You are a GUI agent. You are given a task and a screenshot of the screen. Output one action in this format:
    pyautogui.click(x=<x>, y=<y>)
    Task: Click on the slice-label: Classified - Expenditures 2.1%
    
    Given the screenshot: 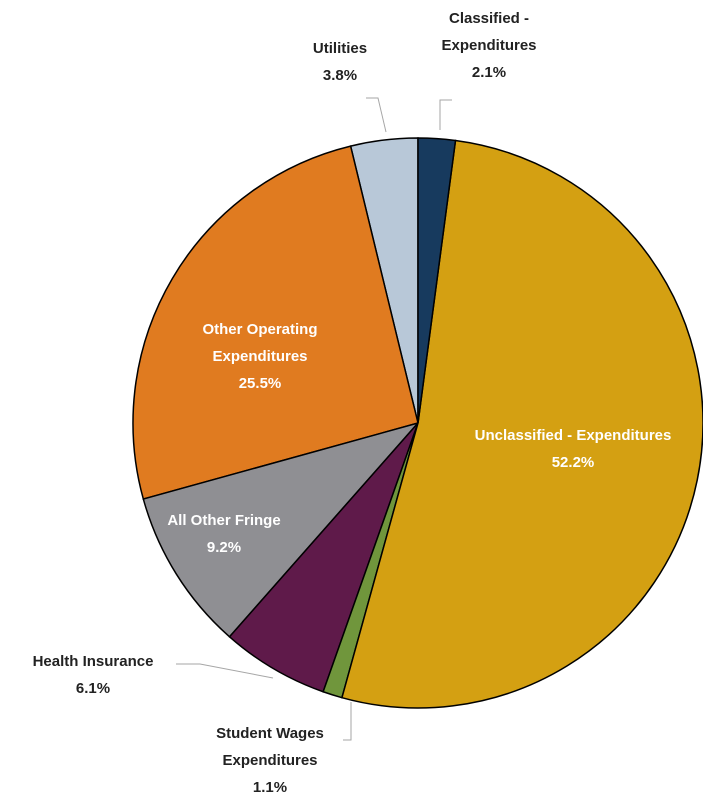 What is the action you would take?
    pyautogui.click(x=489, y=45)
    